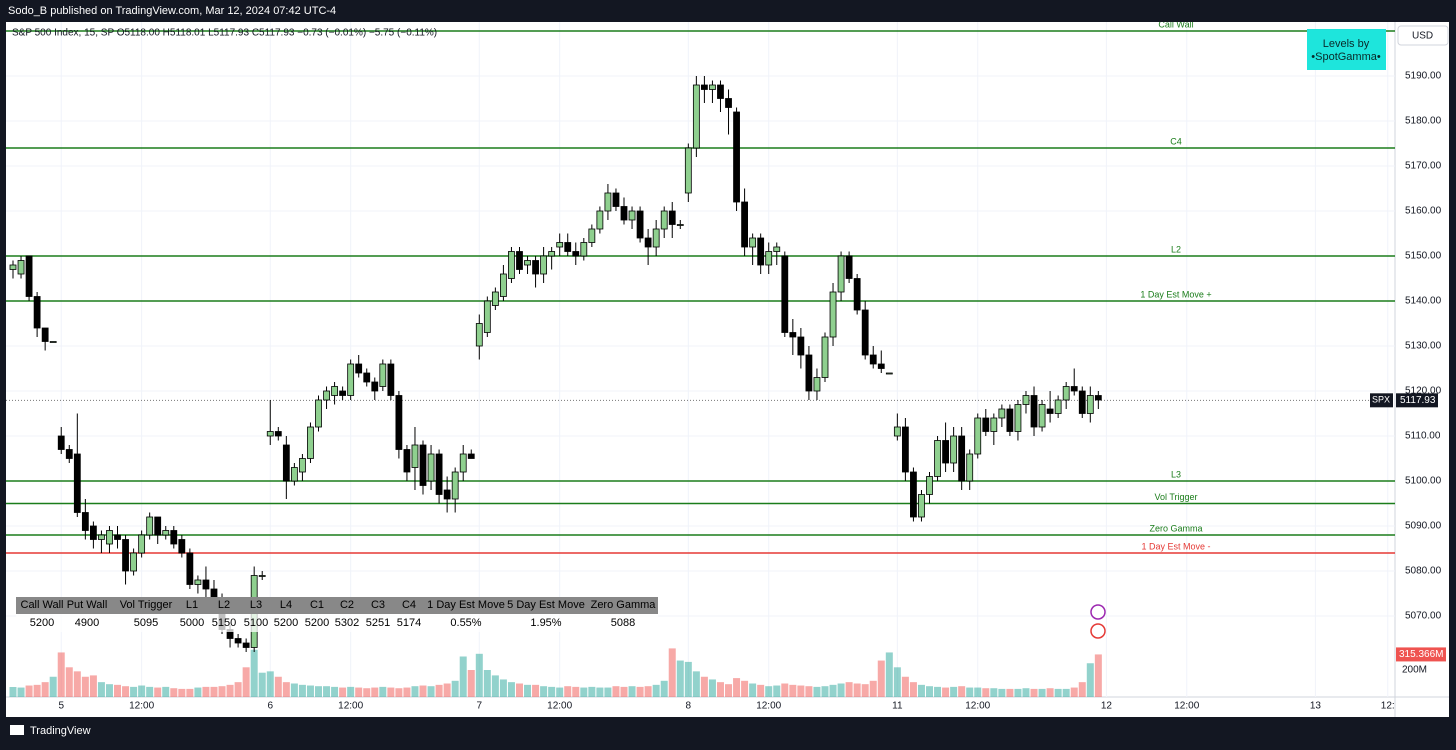 The width and height of the screenshot is (1456, 750). Describe the element at coordinates (1175, 497) in the screenshot. I see `level-label: Vol Trigger` at that location.